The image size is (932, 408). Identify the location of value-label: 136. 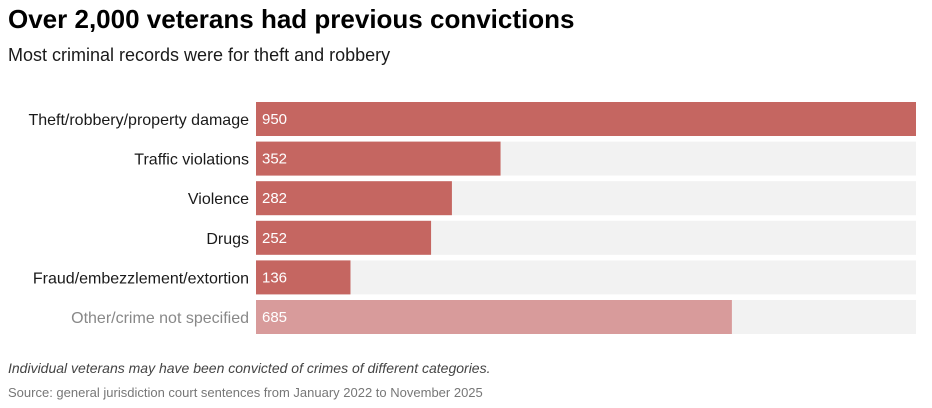
(274, 277).